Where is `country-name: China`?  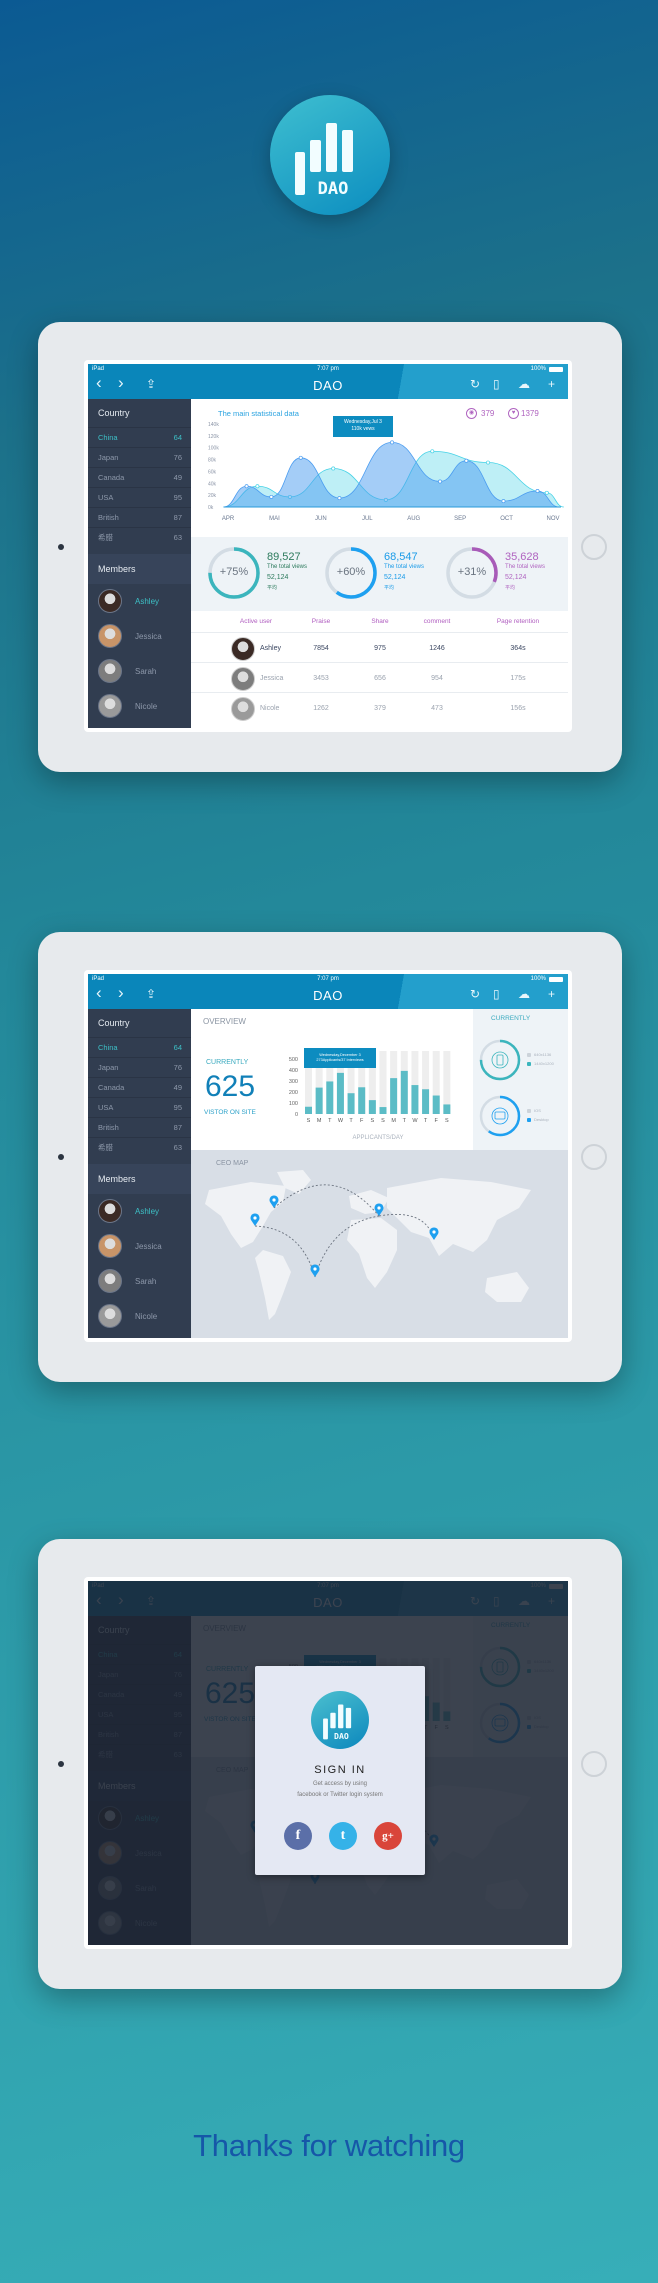
country-name: China is located at coordinates (108, 437).